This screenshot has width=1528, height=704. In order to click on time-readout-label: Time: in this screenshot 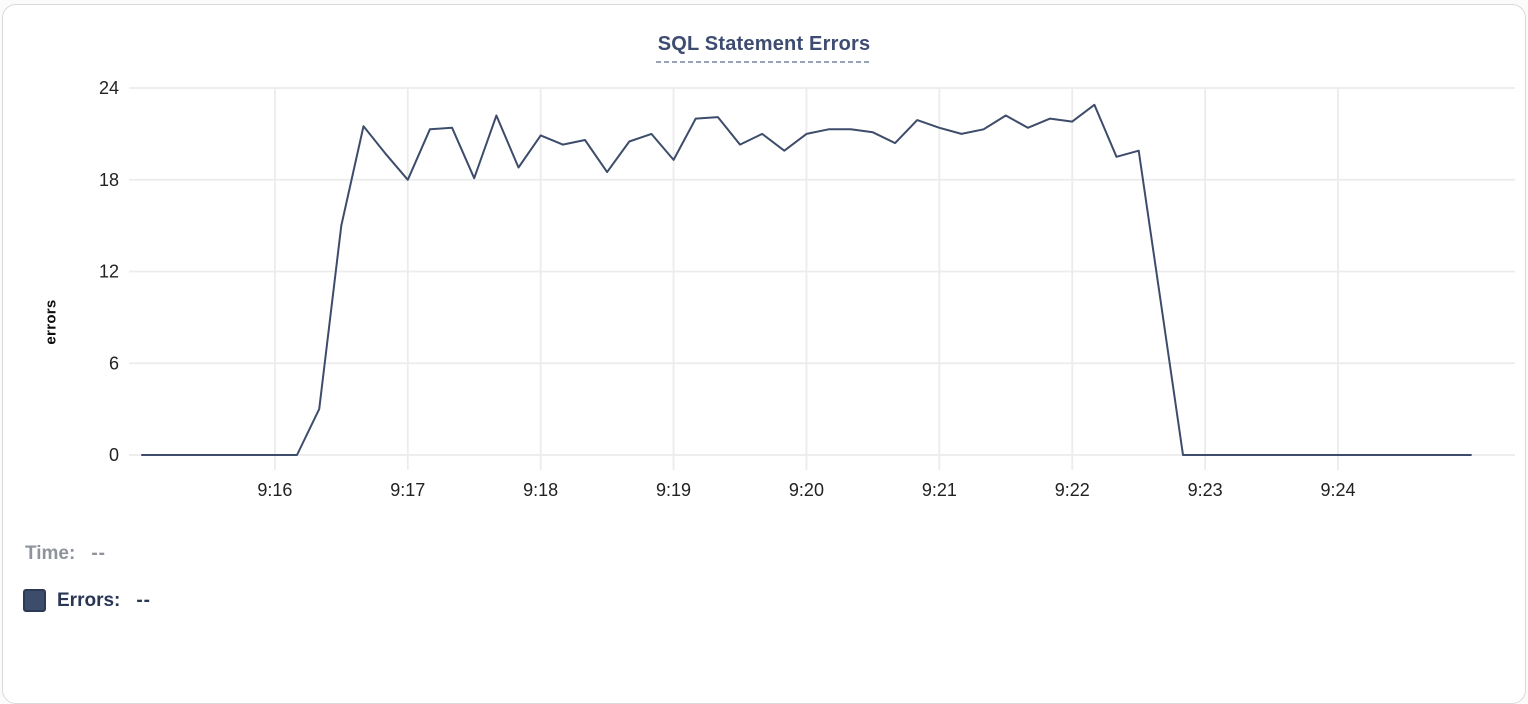, I will do `click(50, 553)`.